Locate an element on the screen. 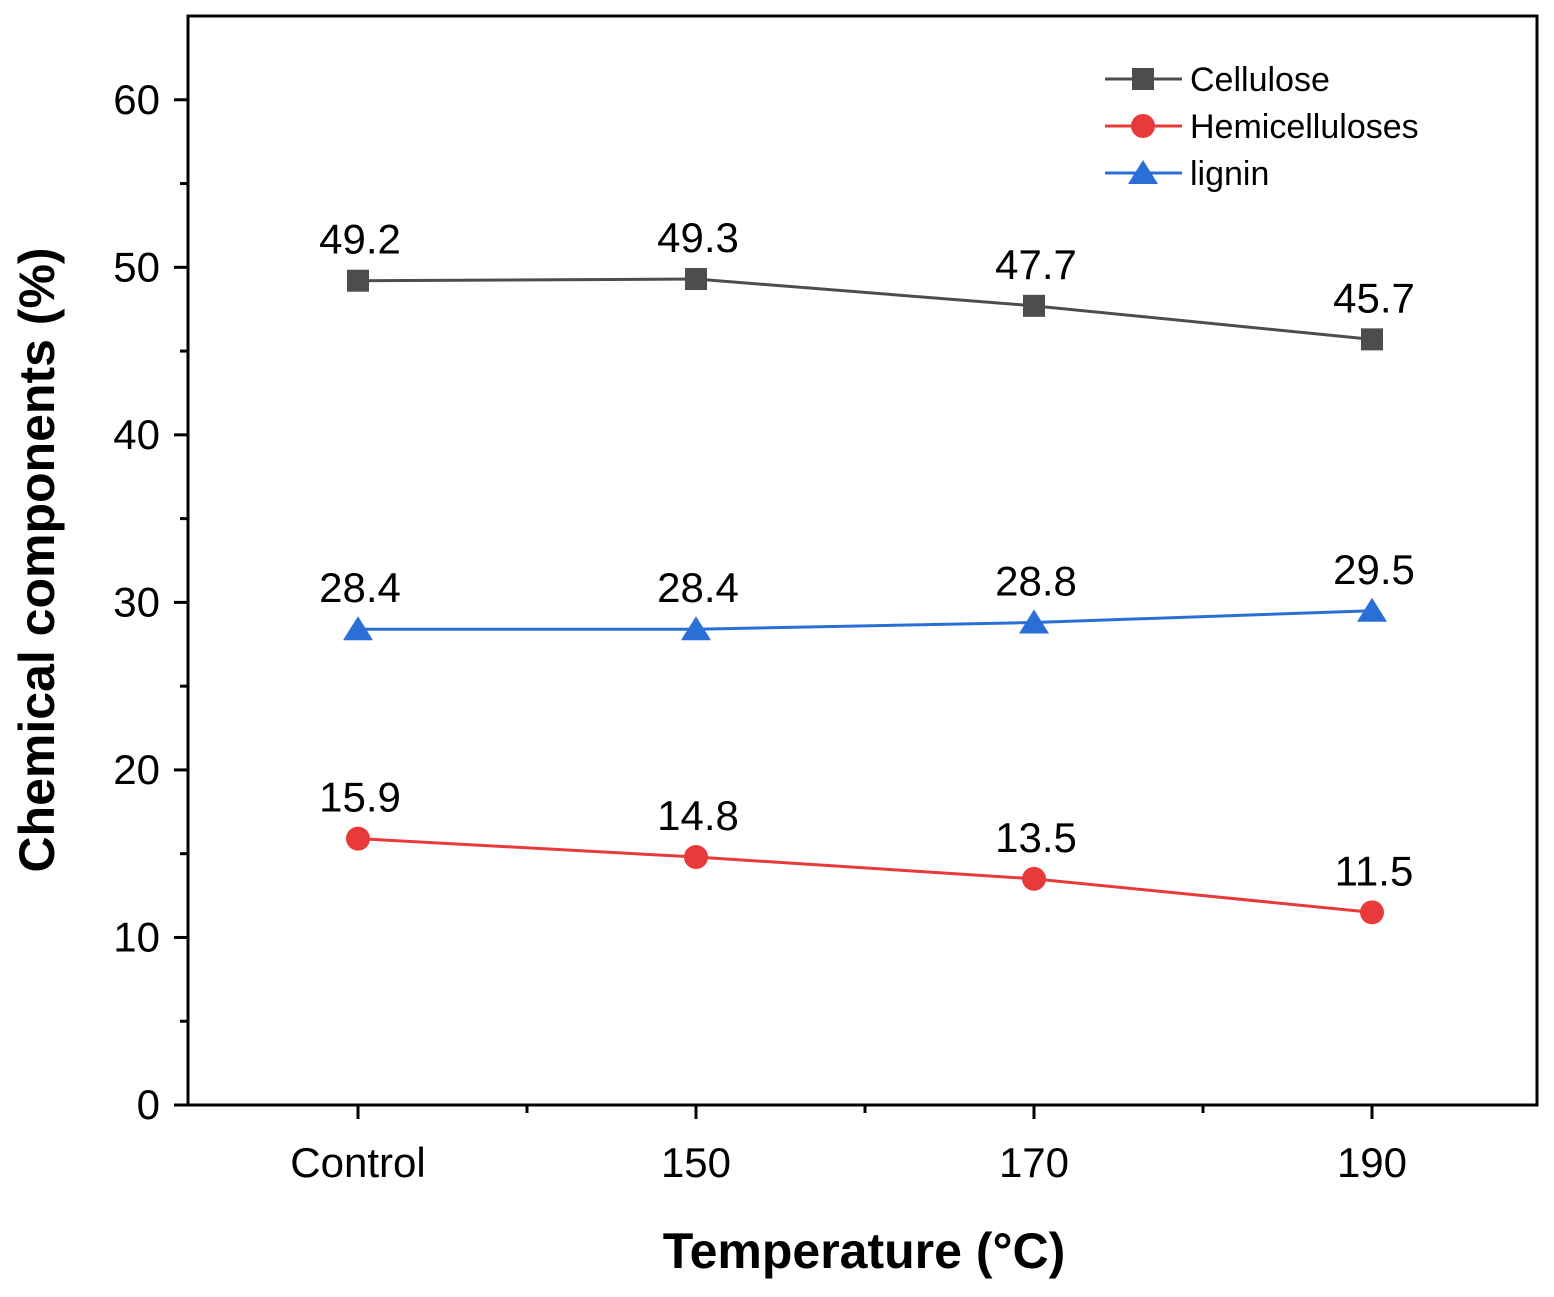 This screenshot has height=1297, width=1554. legend-marker-cellulose is located at coordinates (1143, 79).